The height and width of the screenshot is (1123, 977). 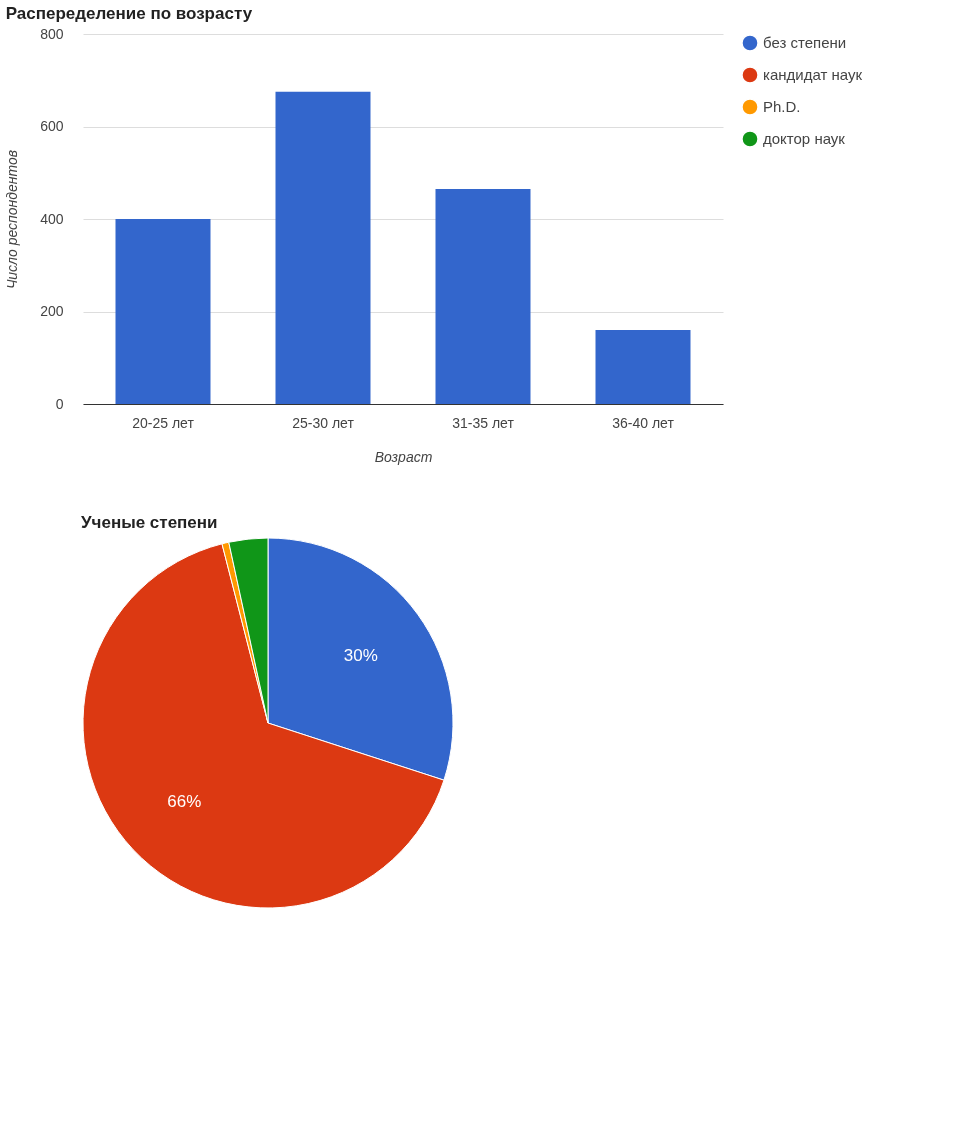 What do you see at coordinates (52, 311) in the screenshot?
I see `y-tick-label: 200` at bounding box center [52, 311].